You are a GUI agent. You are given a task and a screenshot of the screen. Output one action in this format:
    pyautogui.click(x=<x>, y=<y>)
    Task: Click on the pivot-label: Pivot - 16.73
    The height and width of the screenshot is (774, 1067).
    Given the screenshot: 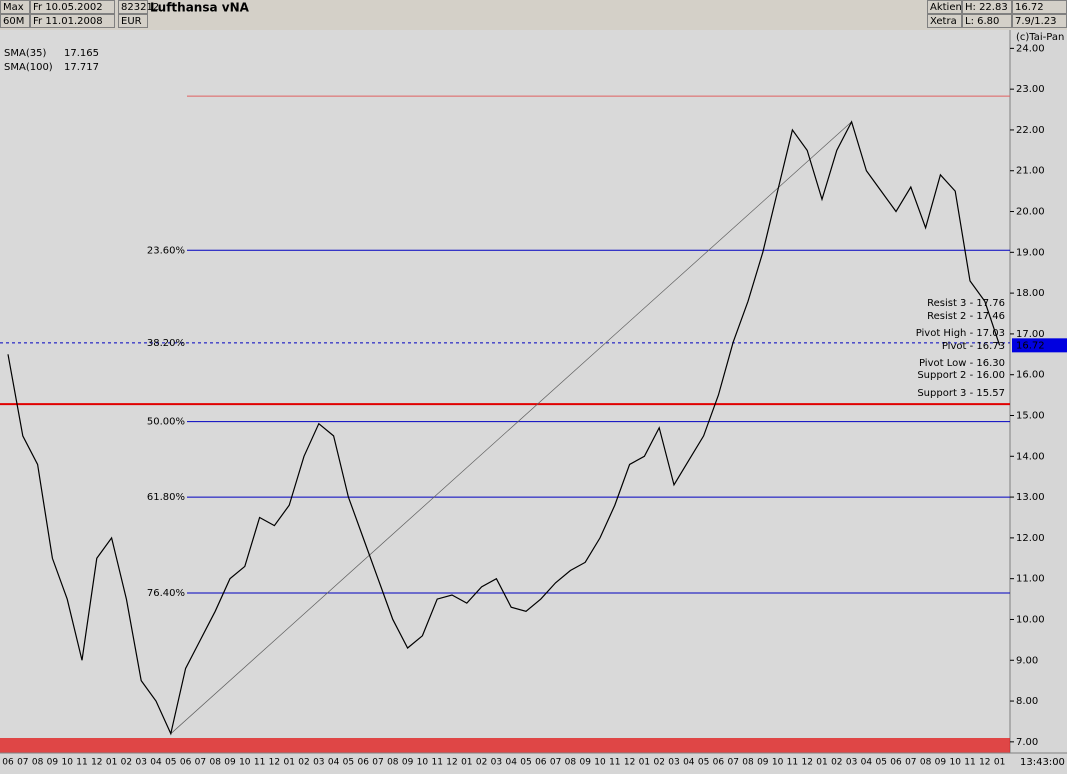 What is the action you would take?
    pyautogui.click(x=973, y=346)
    